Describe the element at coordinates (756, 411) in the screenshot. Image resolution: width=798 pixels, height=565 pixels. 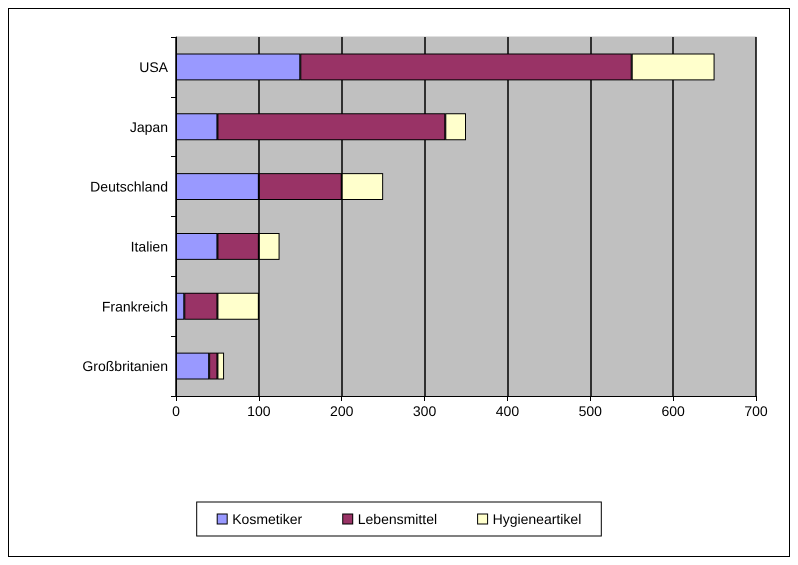
I see `x-tick-label: 700` at that location.